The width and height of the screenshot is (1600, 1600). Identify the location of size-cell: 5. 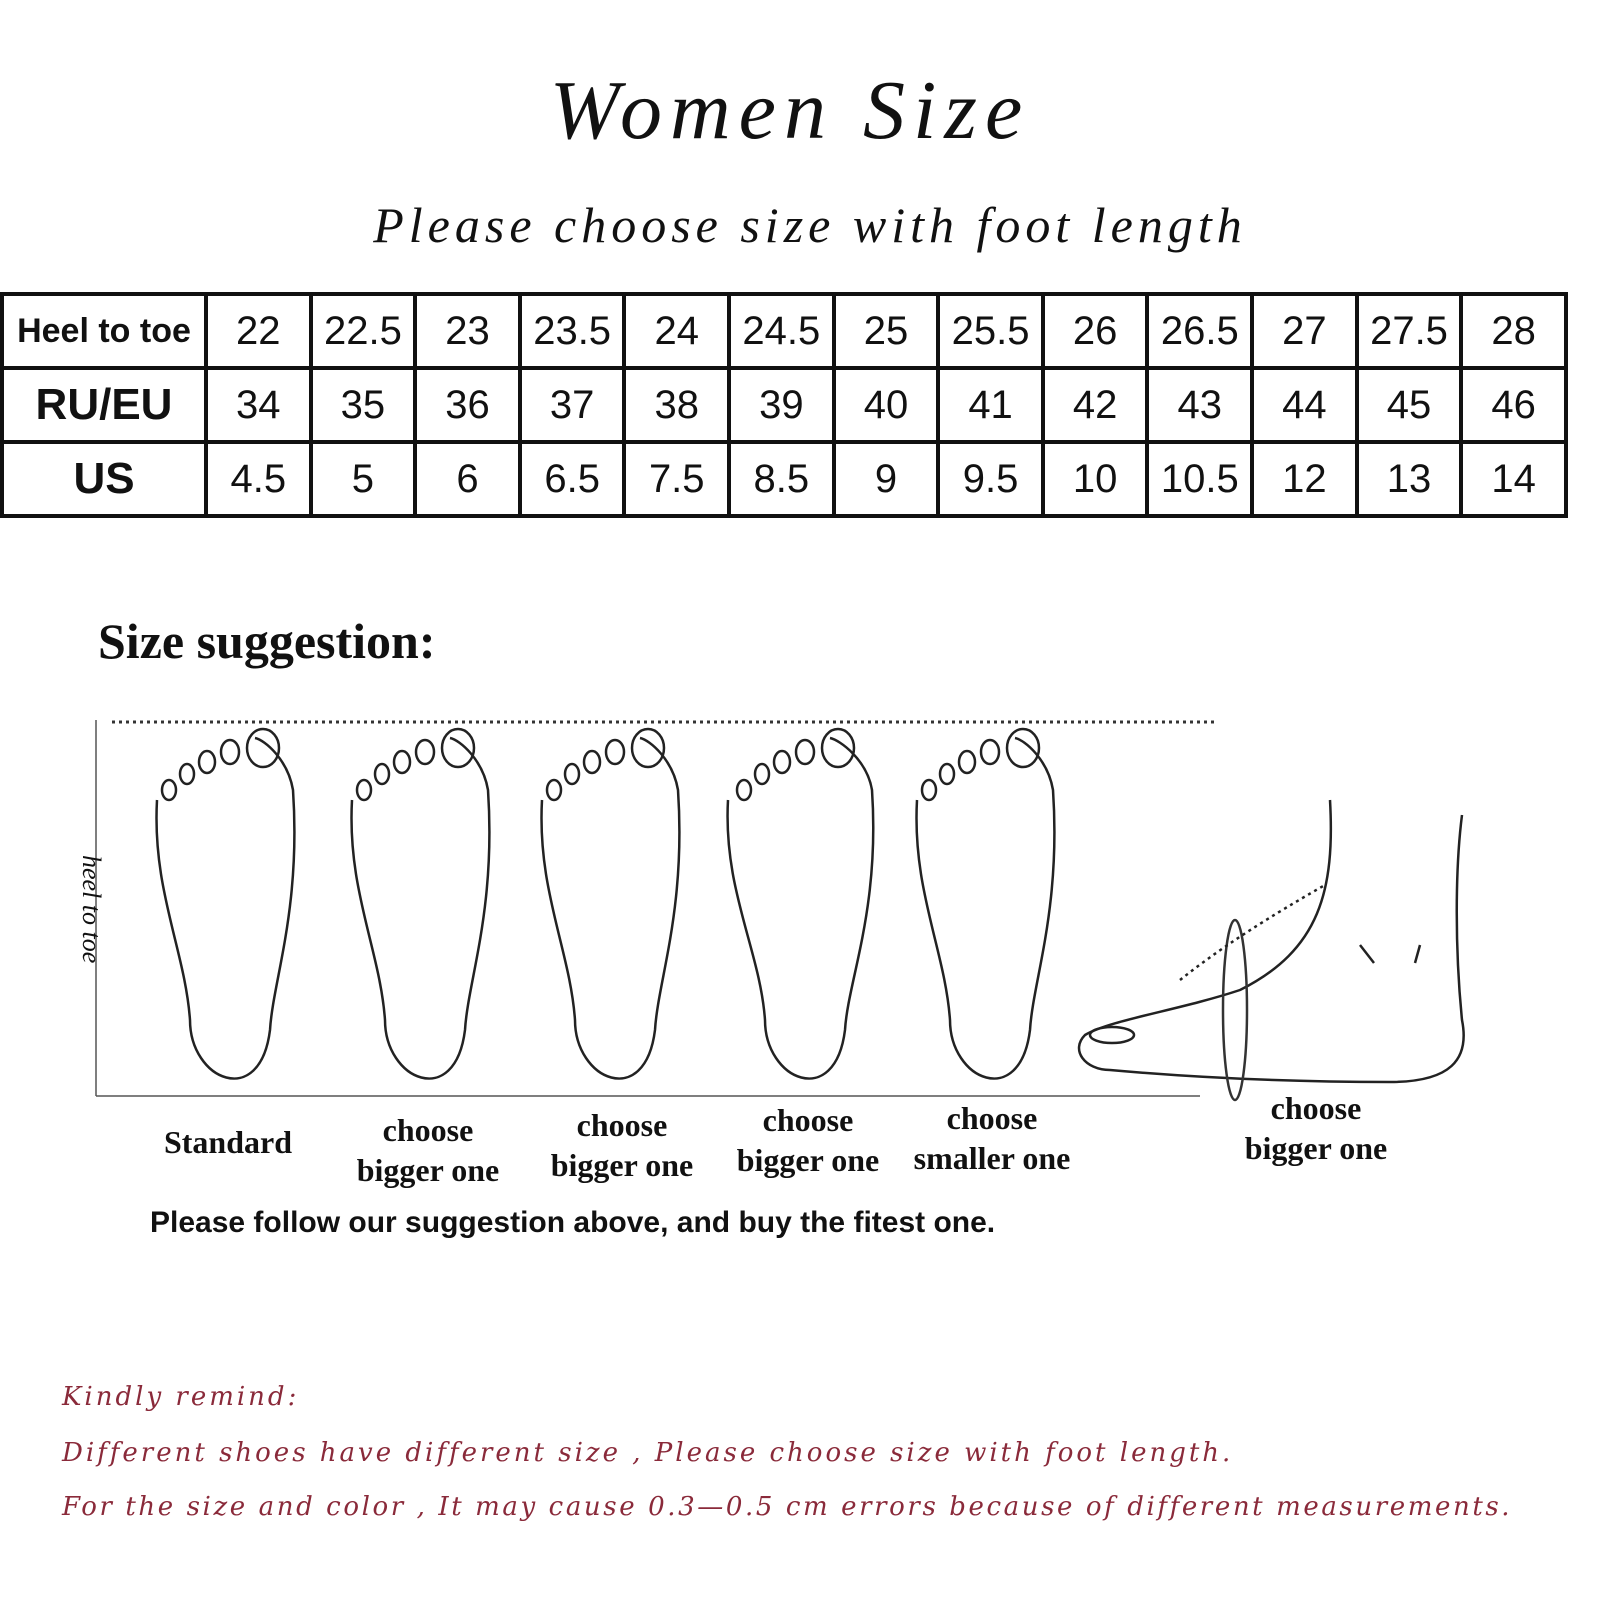
(363, 479).